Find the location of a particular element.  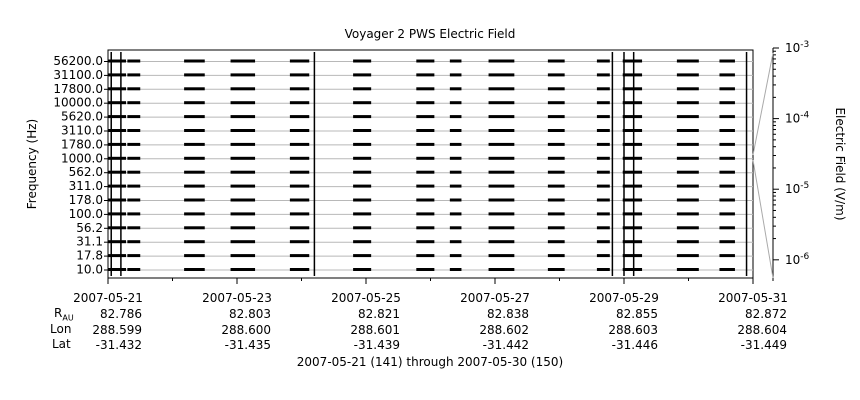

ephemeris-lat-value: -31.442 is located at coordinates (506, 345).